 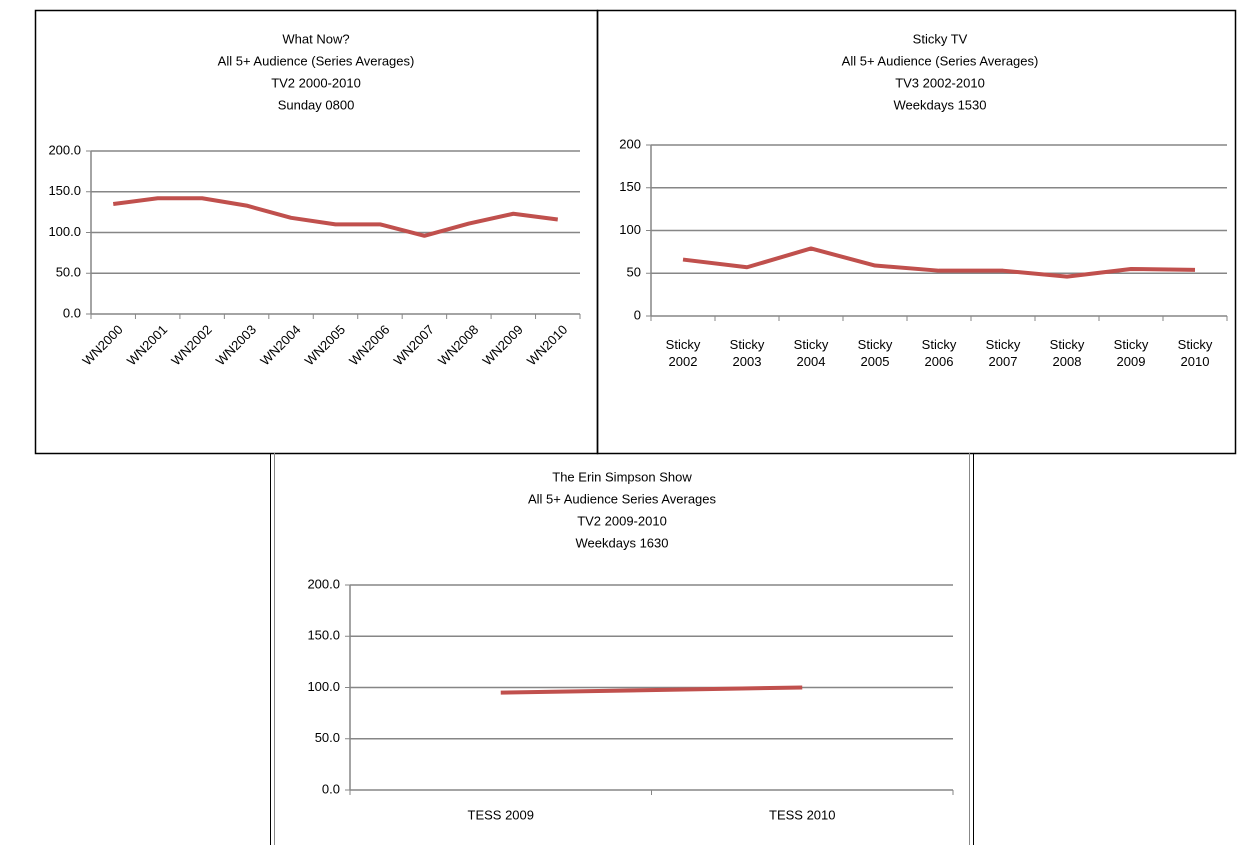 I want to click on x-tick-label: Sticky 2009, so click(x=1131, y=353).